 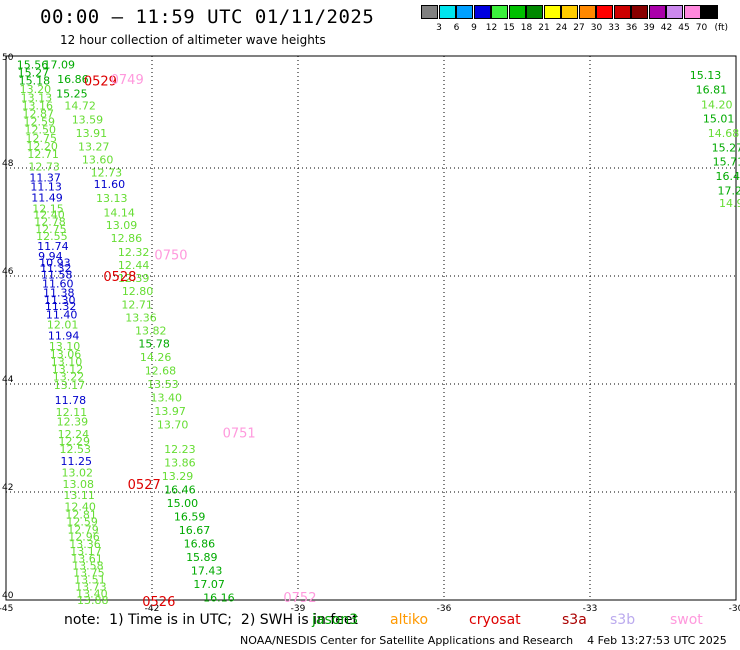 I want to click on wave-height-value: 11.40, so click(x=61, y=314).